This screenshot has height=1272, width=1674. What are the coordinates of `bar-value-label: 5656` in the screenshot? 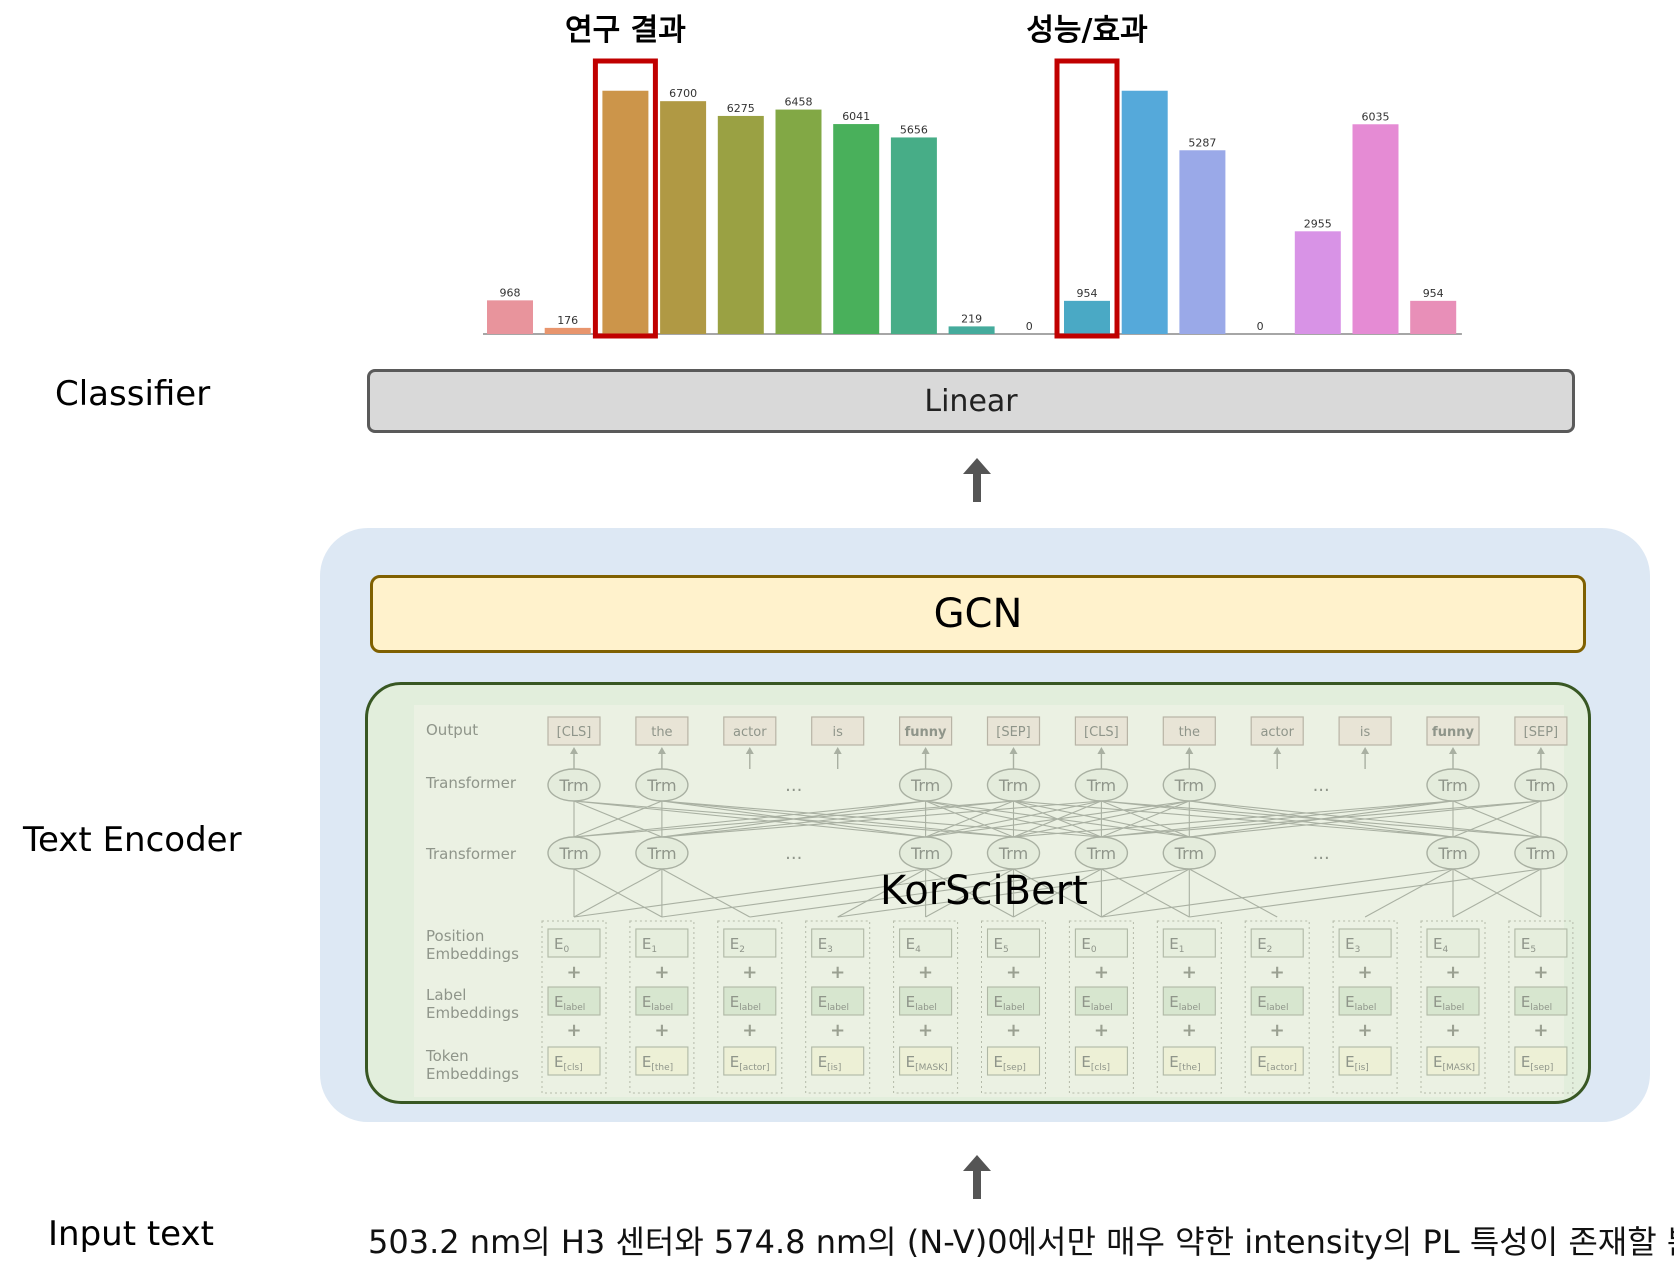 It's located at (914, 129).